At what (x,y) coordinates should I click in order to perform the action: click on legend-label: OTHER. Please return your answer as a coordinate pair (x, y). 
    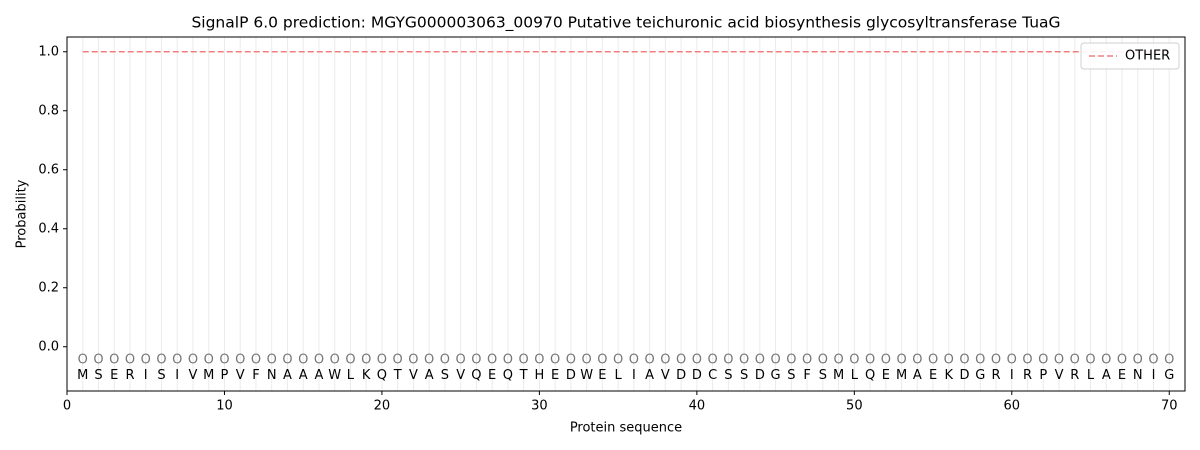
    Looking at the image, I should click on (1147, 56).